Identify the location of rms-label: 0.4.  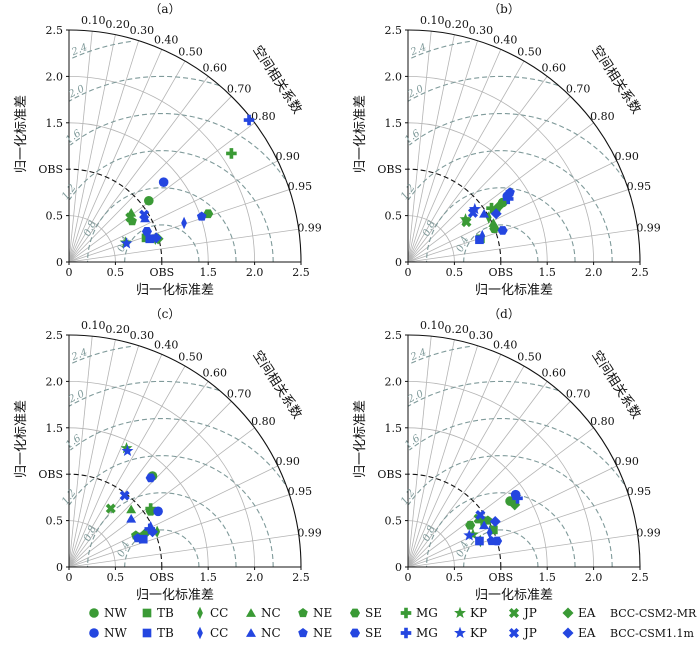
(463, 244).